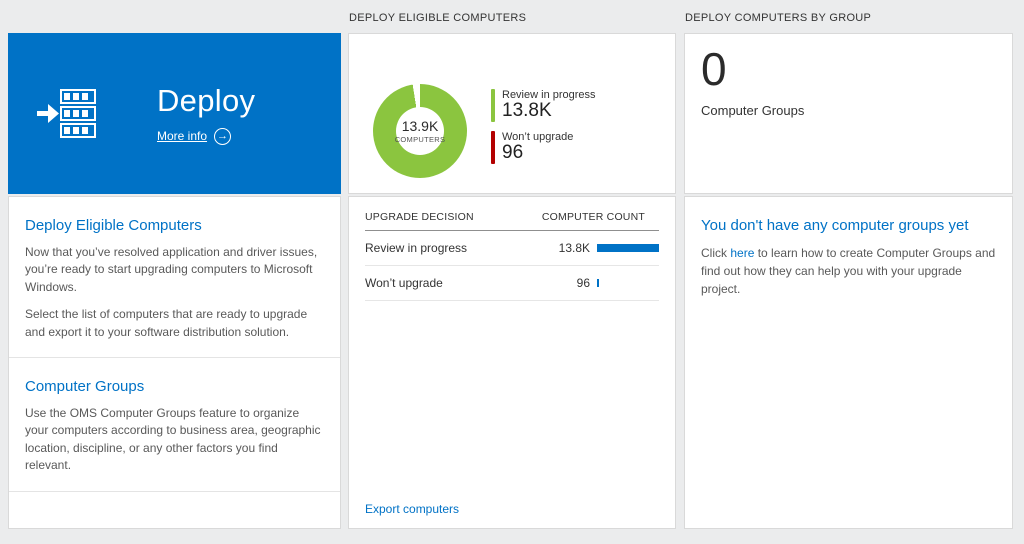 The image size is (1024, 544). Describe the element at coordinates (493, 147) in the screenshot. I see `legend-swatch-red` at that location.